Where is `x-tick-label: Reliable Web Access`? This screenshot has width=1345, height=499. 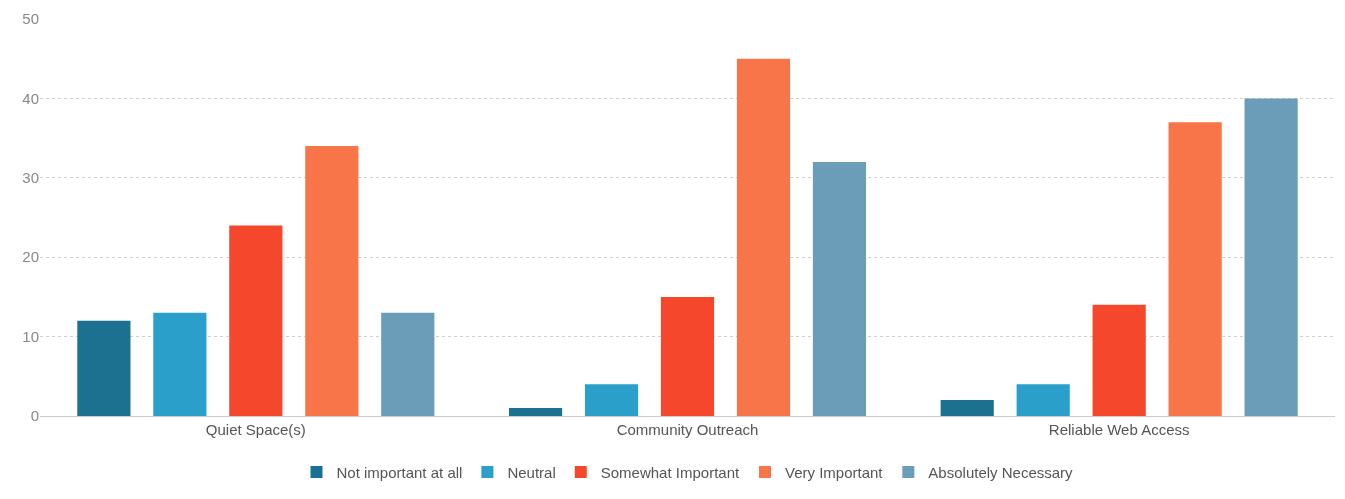 x-tick-label: Reliable Web Access is located at coordinates (1119, 429).